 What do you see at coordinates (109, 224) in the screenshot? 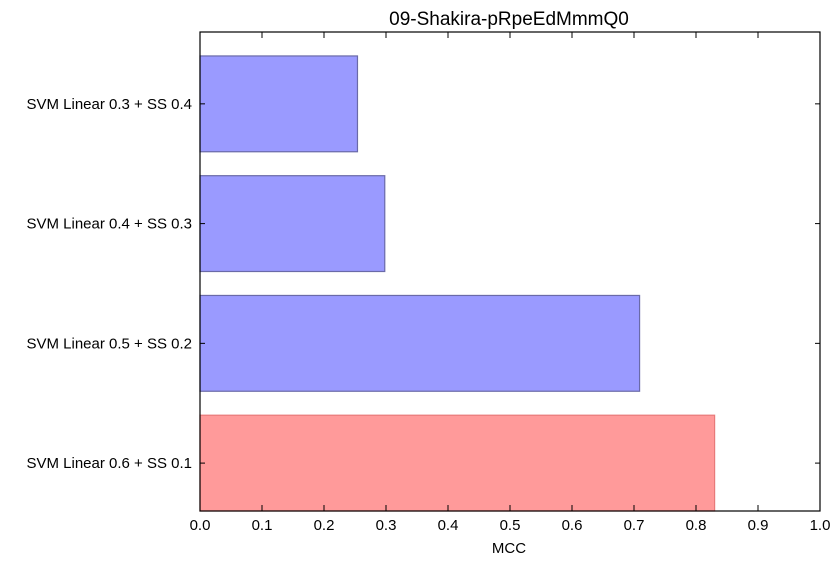
I see `y-tick-label: SVM Linear 0.4 + SS 0.3` at bounding box center [109, 224].